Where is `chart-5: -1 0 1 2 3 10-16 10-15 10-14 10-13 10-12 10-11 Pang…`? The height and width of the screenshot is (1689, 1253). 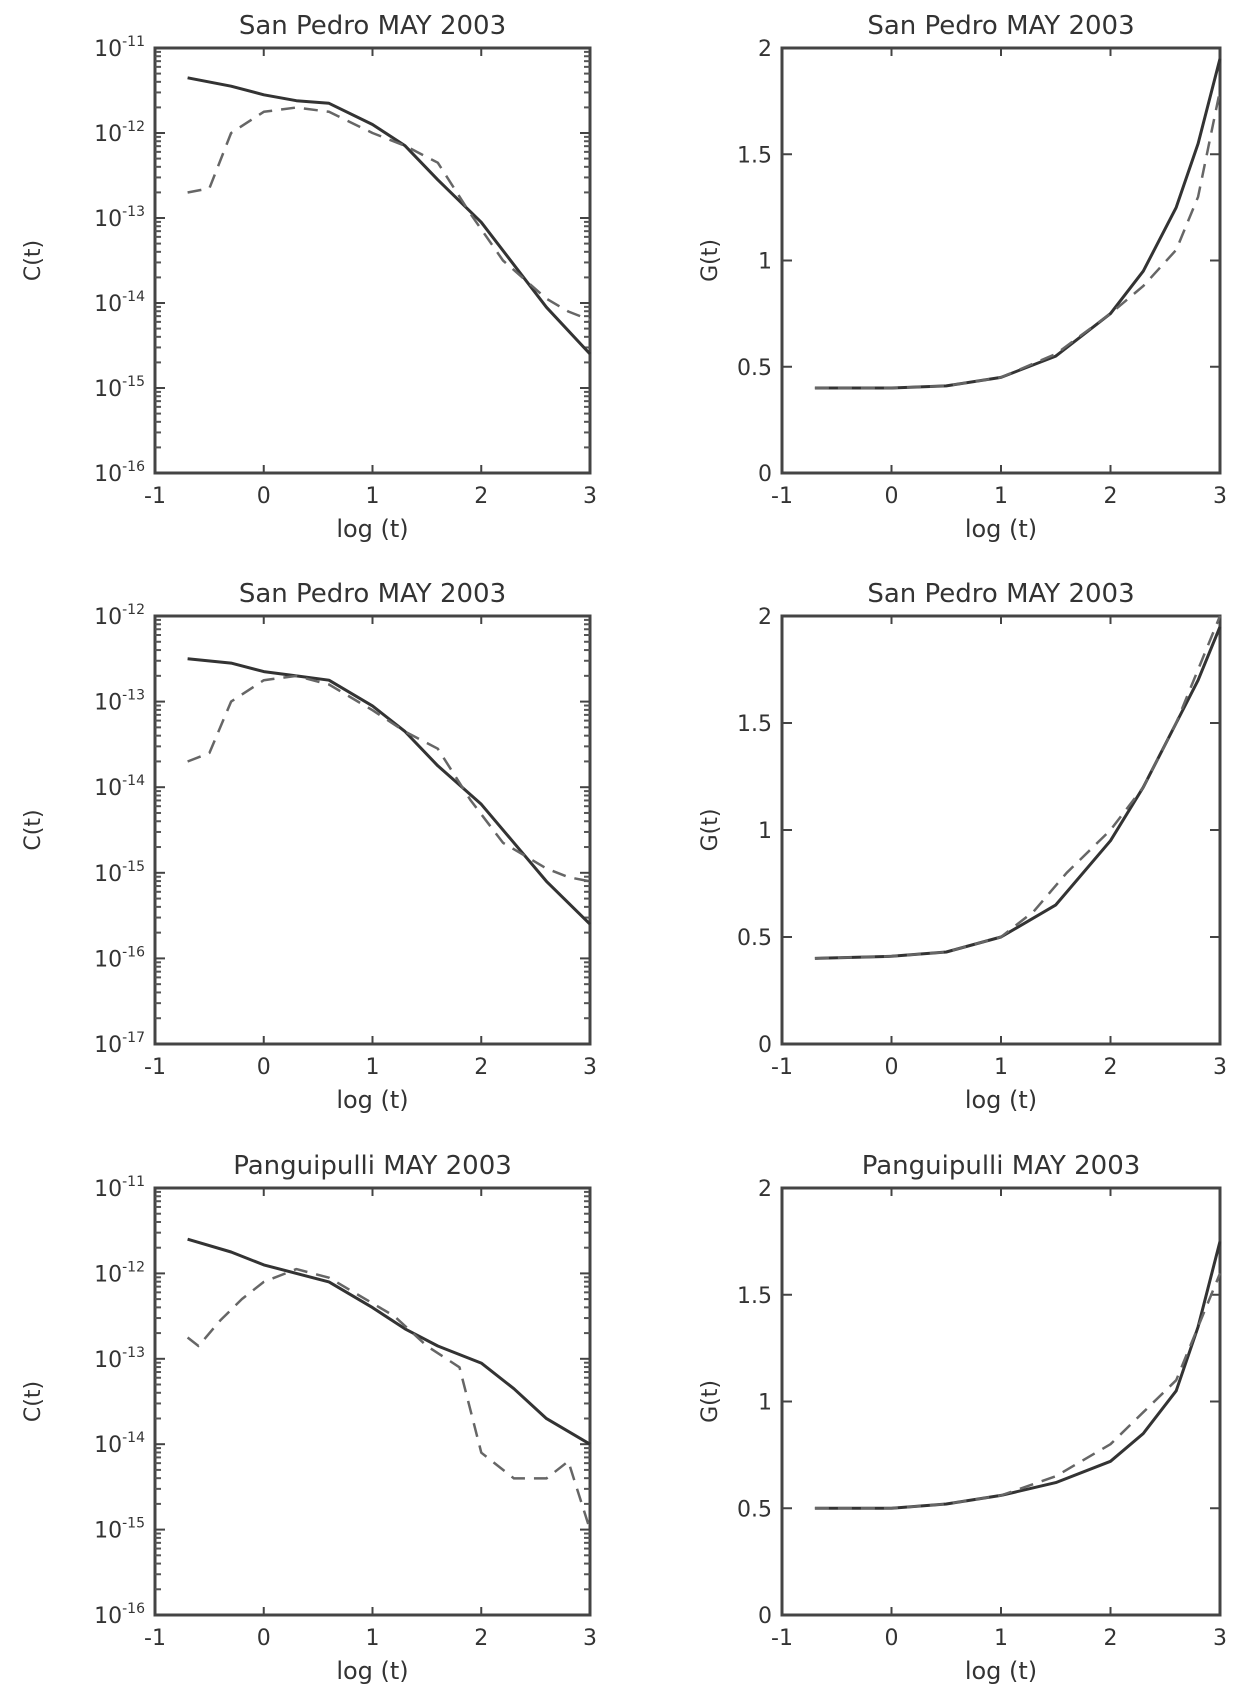 chart-5: -1 0 1 2 3 10-16 10-15 10-14 10-13 10-12 10-11 Pang… is located at coordinates (309, 1418).